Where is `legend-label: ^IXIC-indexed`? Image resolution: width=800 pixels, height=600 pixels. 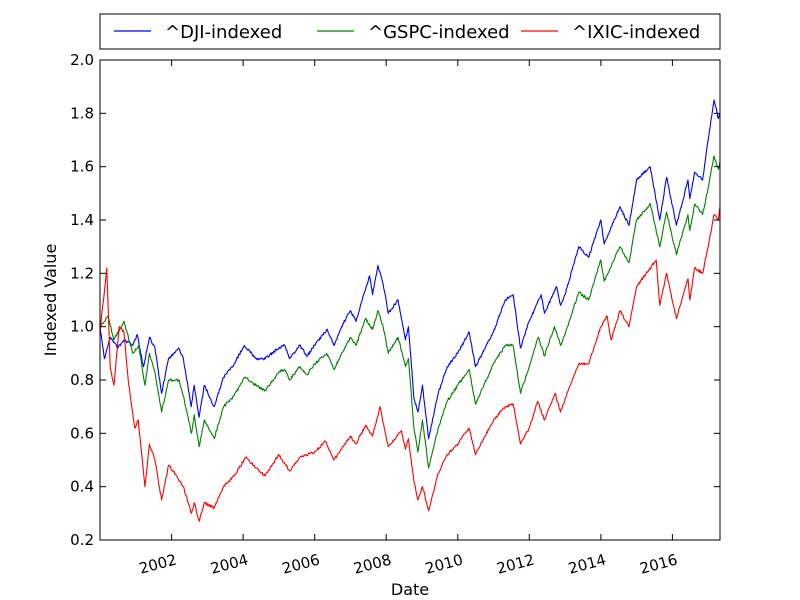
legend-label: ^IXIC-indexed is located at coordinates (636, 32).